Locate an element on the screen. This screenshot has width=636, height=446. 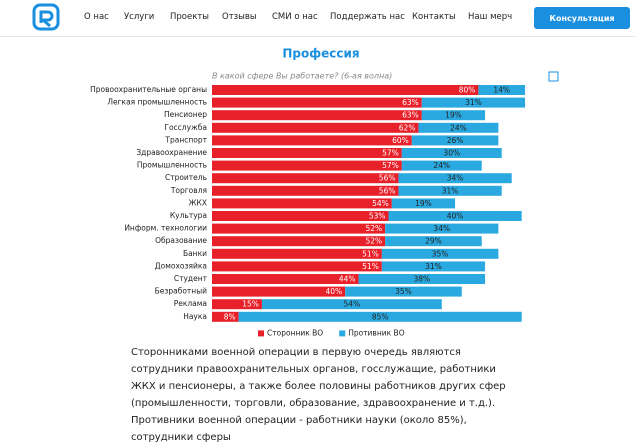
value-label: 30% is located at coordinates (451, 153).